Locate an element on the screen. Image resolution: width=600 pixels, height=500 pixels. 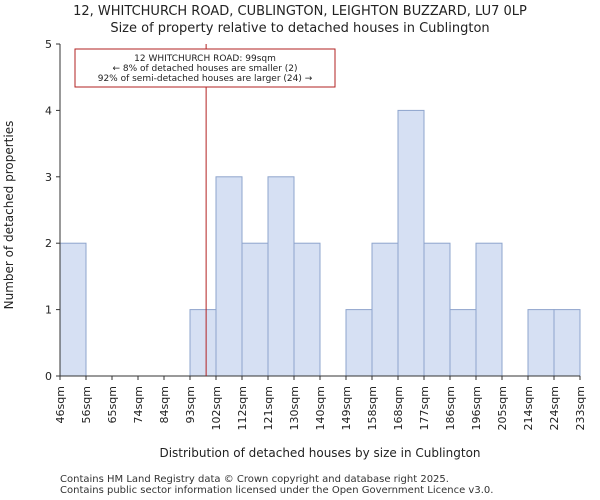
x-tick-label: 121sqm is located at coordinates (268, 408).